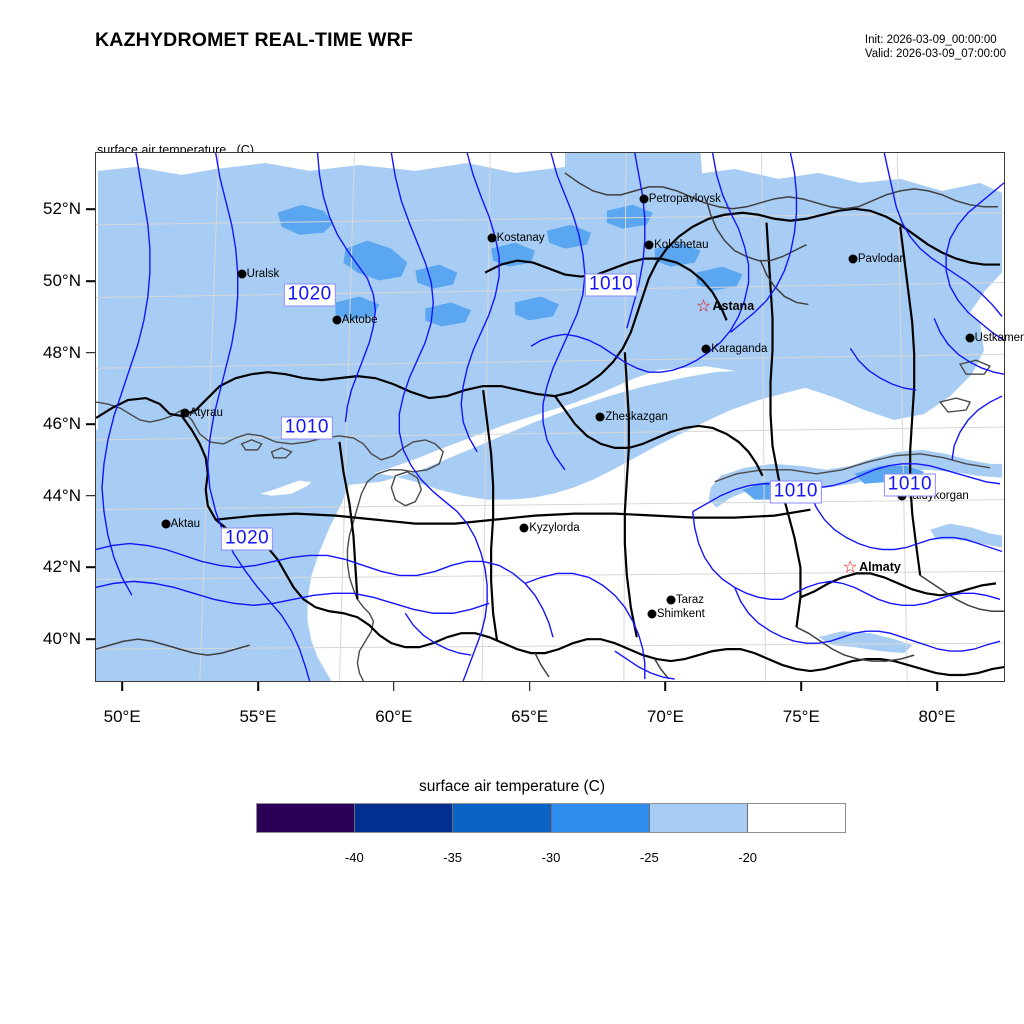 The image size is (1024, 1024). What do you see at coordinates (122, 716) in the screenshot?
I see `lon-tick-label: 50°E` at bounding box center [122, 716].